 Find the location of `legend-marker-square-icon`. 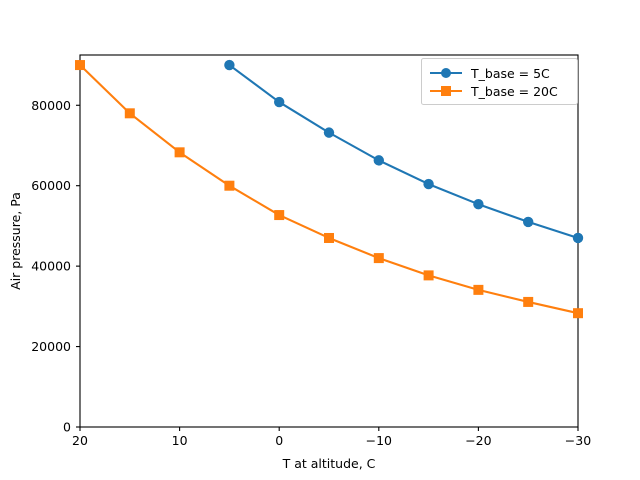

legend-marker-square-icon is located at coordinates (446, 91).